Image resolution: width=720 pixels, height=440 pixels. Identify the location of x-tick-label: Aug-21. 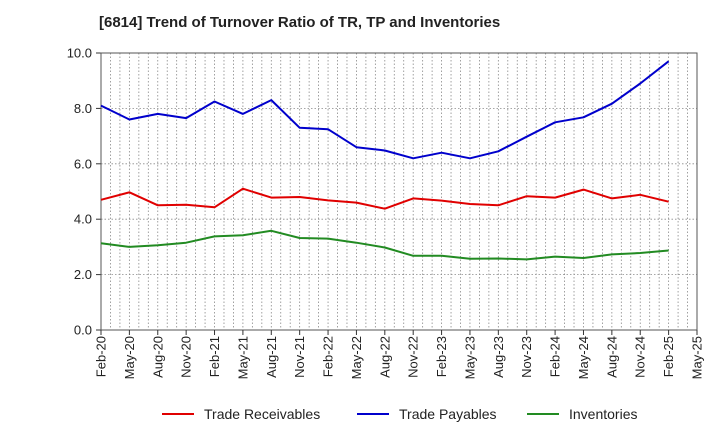
(271, 357).